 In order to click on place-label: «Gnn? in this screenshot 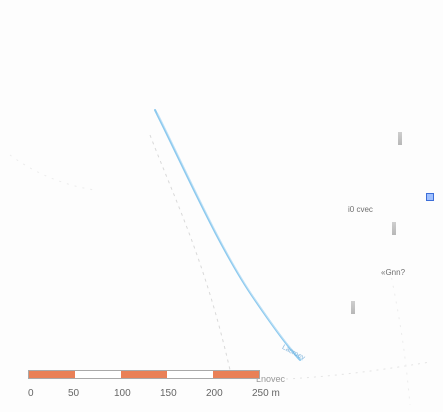, I will do `click(393, 272)`.